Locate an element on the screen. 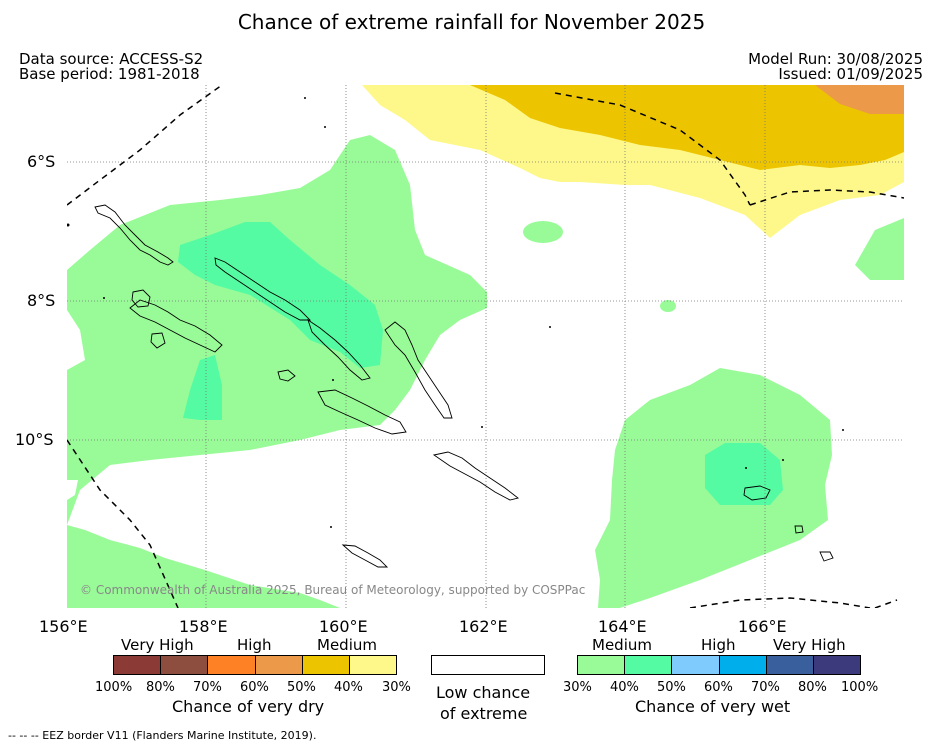  dry-tick-80: 80% is located at coordinates (160, 687).